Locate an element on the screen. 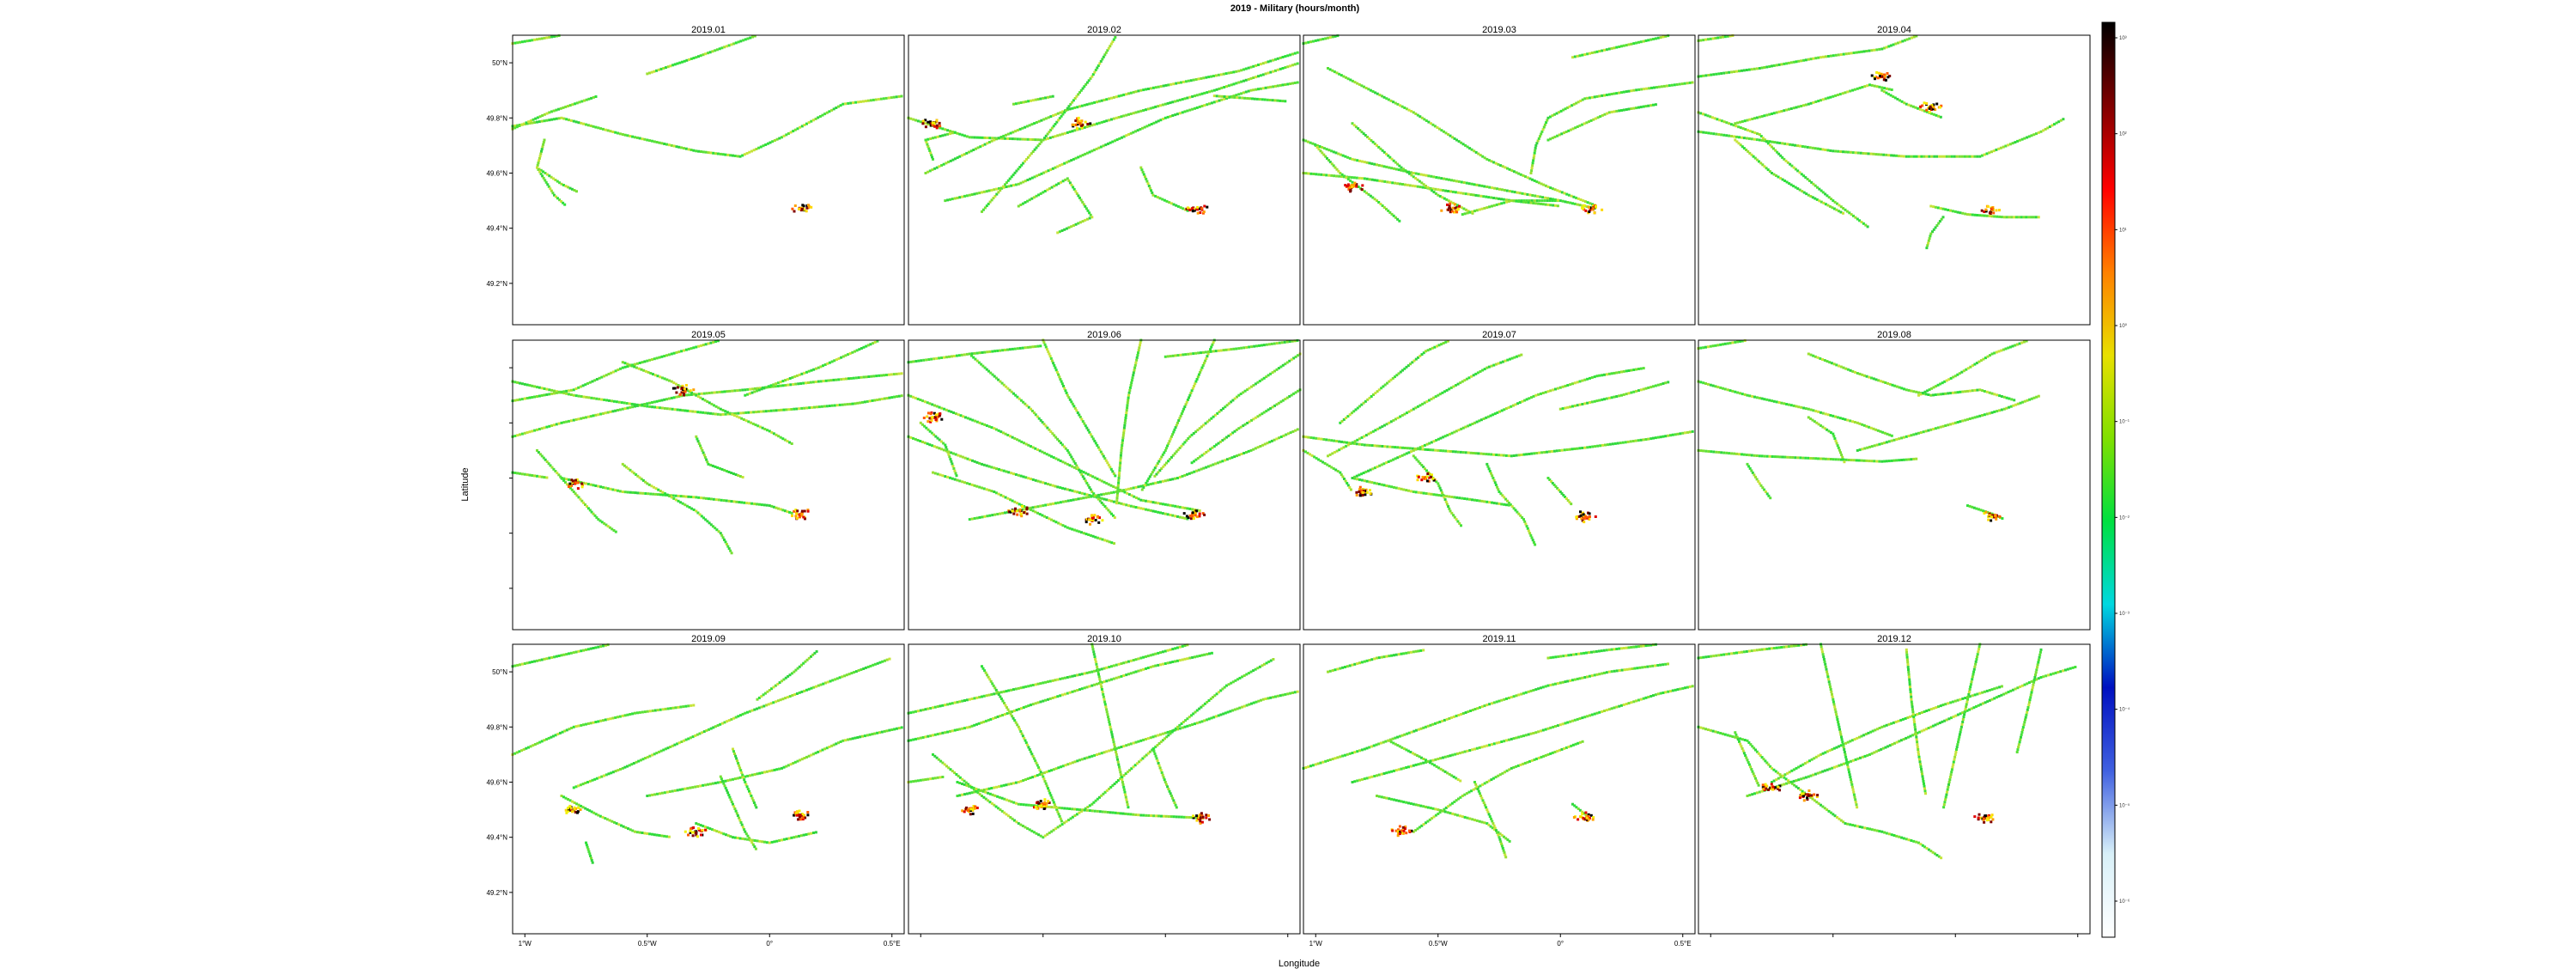 The height and width of the screenshot is (975, 2576). panel: 2019.04 is located at coordinates (1894, 175).